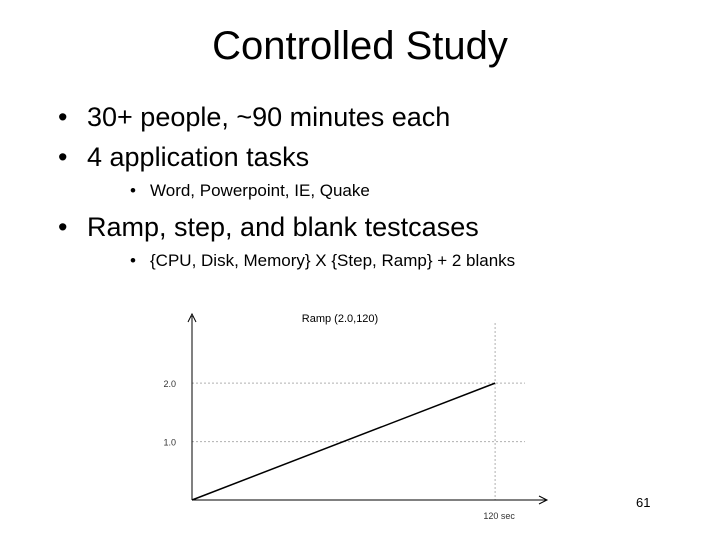 This screenshot has width=720, height=540. What do you see at coordinates (283, 227) in the screenshot?
I see `bullet-text: Ramp, step, and blank testcases` at bounding box center [283, 227].